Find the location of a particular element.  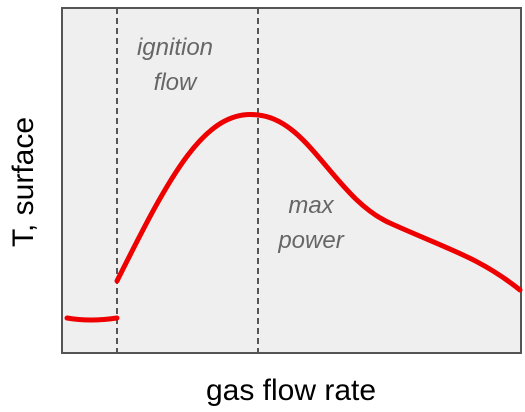

y-axis-label: T, surface is located at coordinates (23, 182).